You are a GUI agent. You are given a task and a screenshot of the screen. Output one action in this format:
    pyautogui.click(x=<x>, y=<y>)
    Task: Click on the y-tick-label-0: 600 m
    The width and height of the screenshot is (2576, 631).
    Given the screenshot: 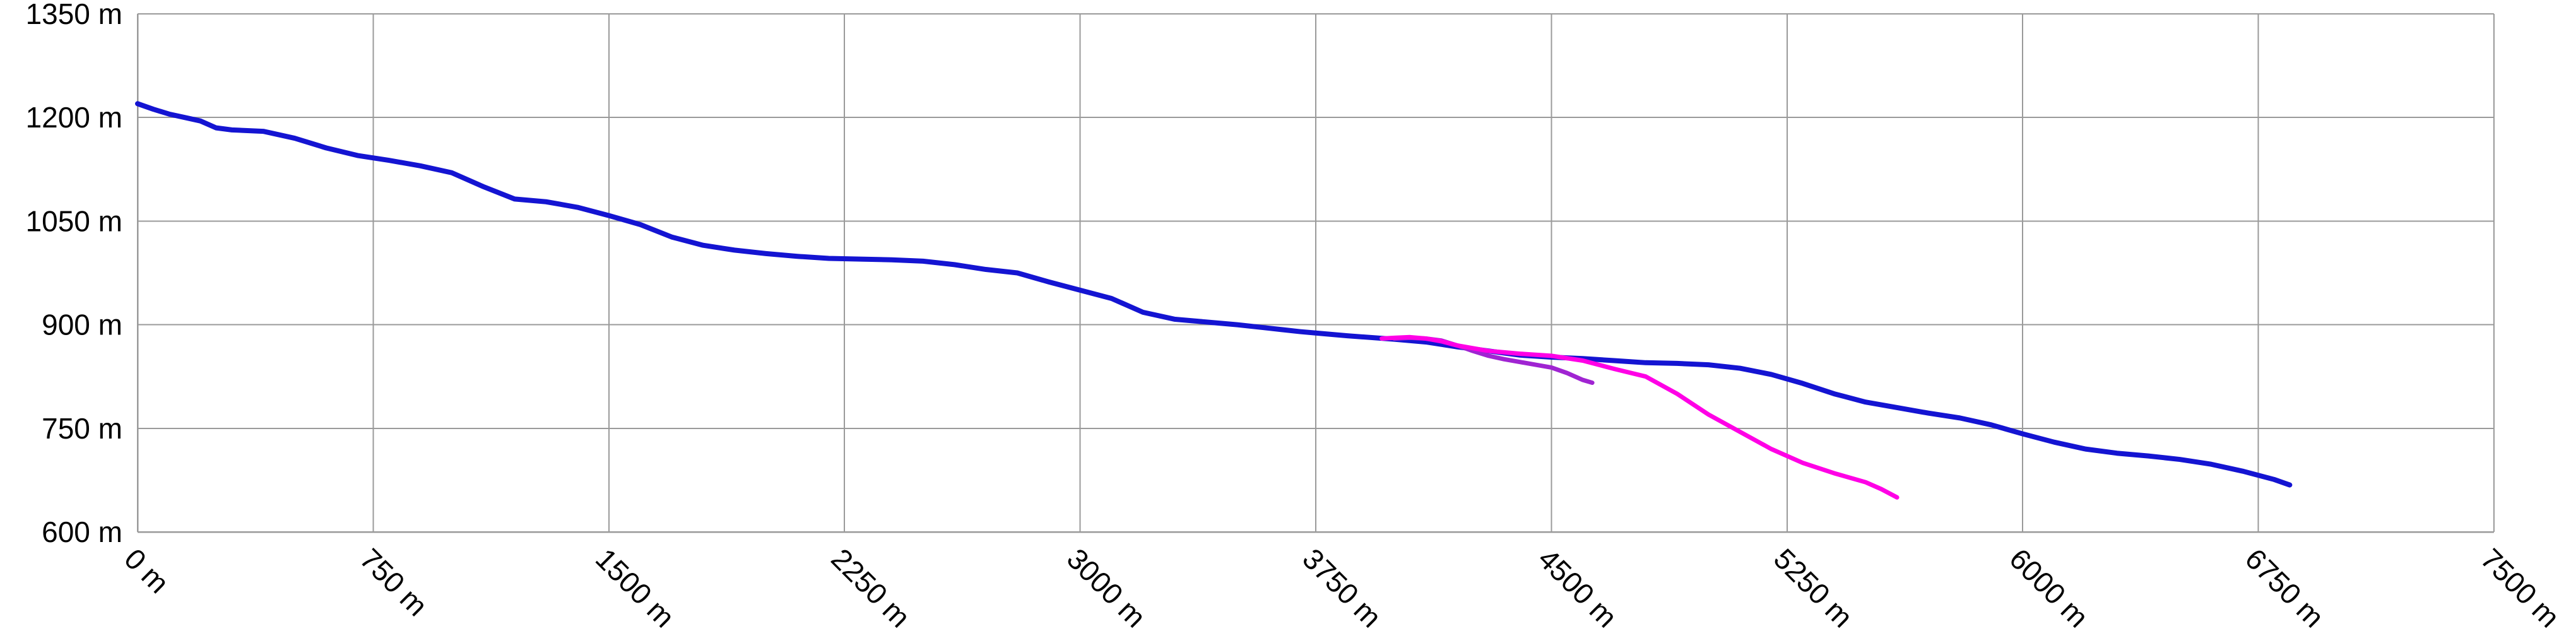 What is the action you would take?
    pyautogui.click(x=82, y=532)
    